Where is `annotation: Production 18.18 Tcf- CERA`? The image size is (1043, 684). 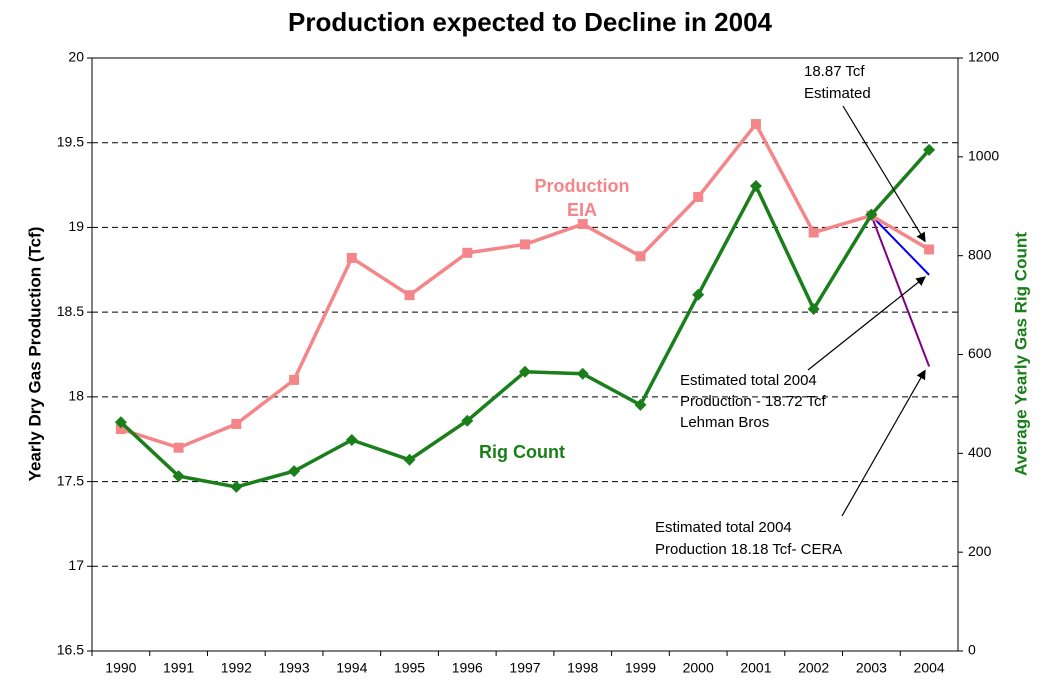 annotation: Production 18.18 Tcf- CERA is located at coordinates (748, 549).